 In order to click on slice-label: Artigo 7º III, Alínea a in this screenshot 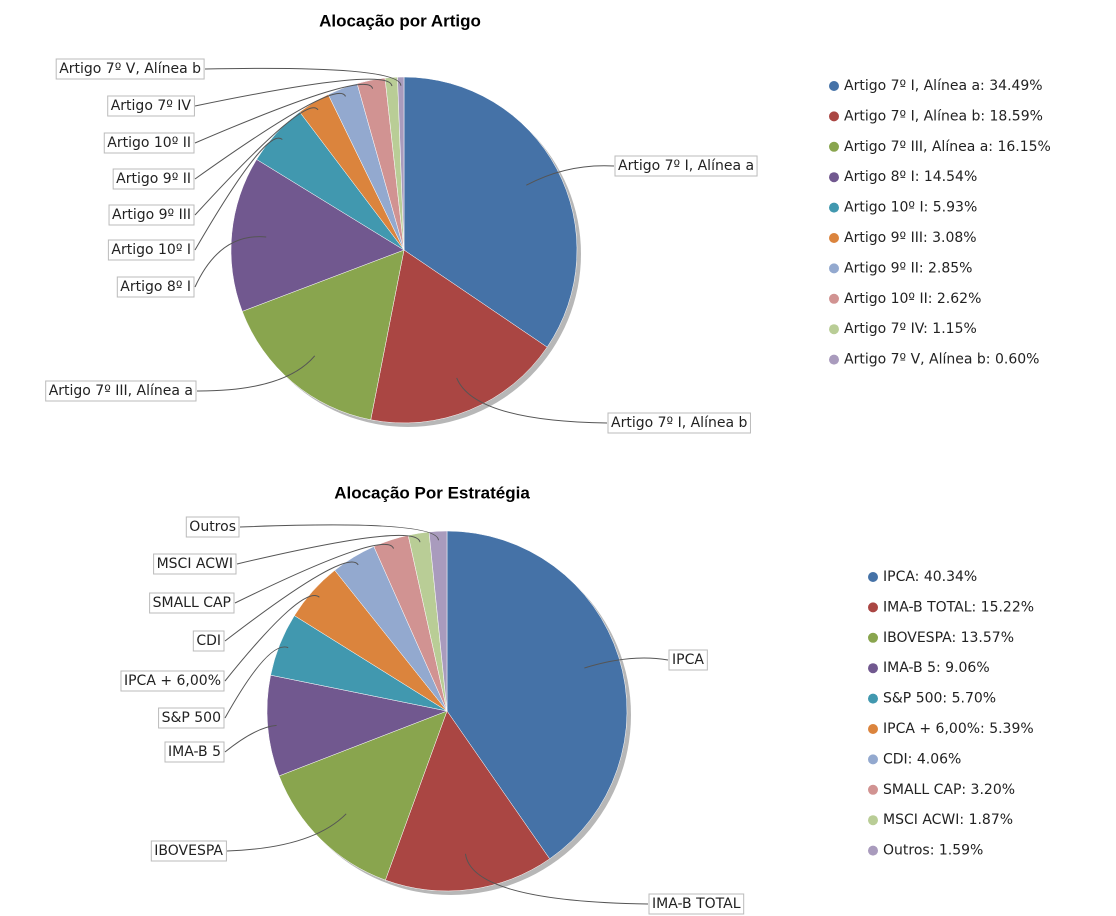, I will do `click(121, 391)`.